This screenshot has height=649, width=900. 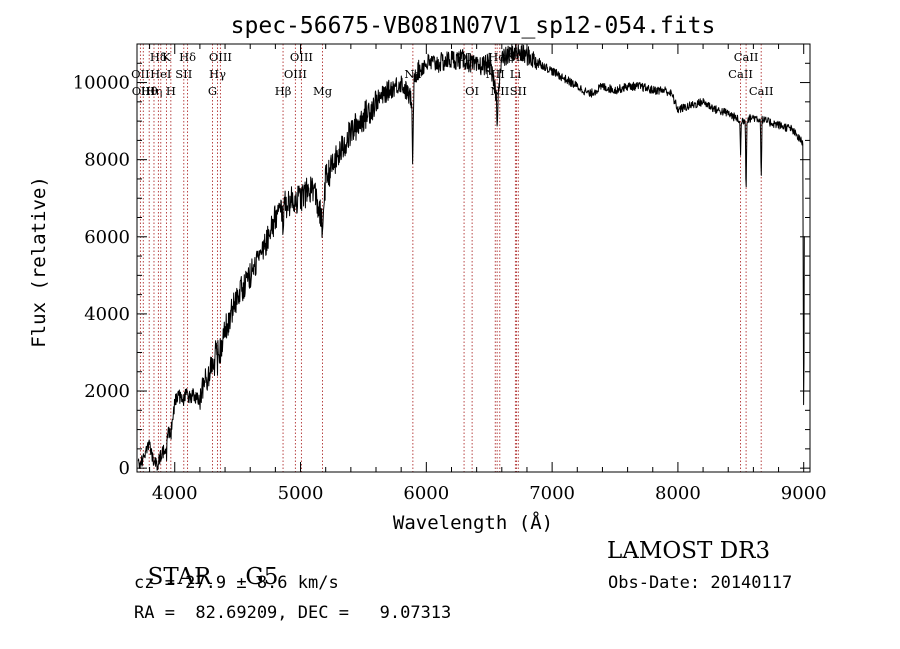 I want to click on x-tick-label: 6000, so click(x=426, y=493).